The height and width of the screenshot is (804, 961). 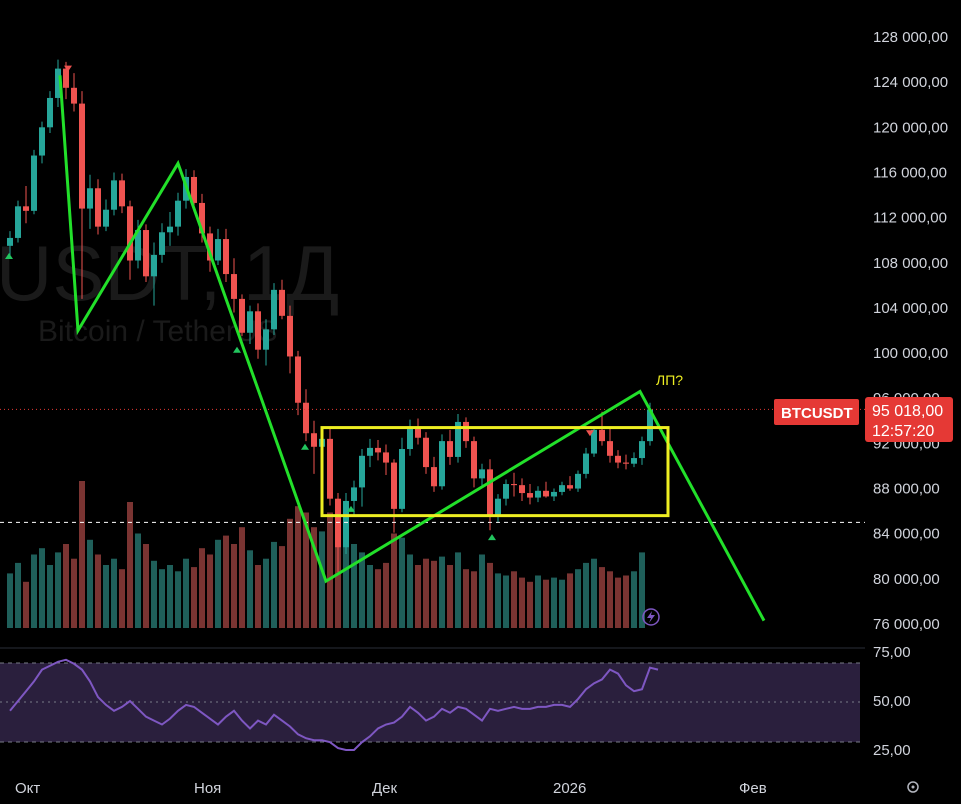 I want to click on price-tick-label: 128 000,00, so click(x=910, y=37).